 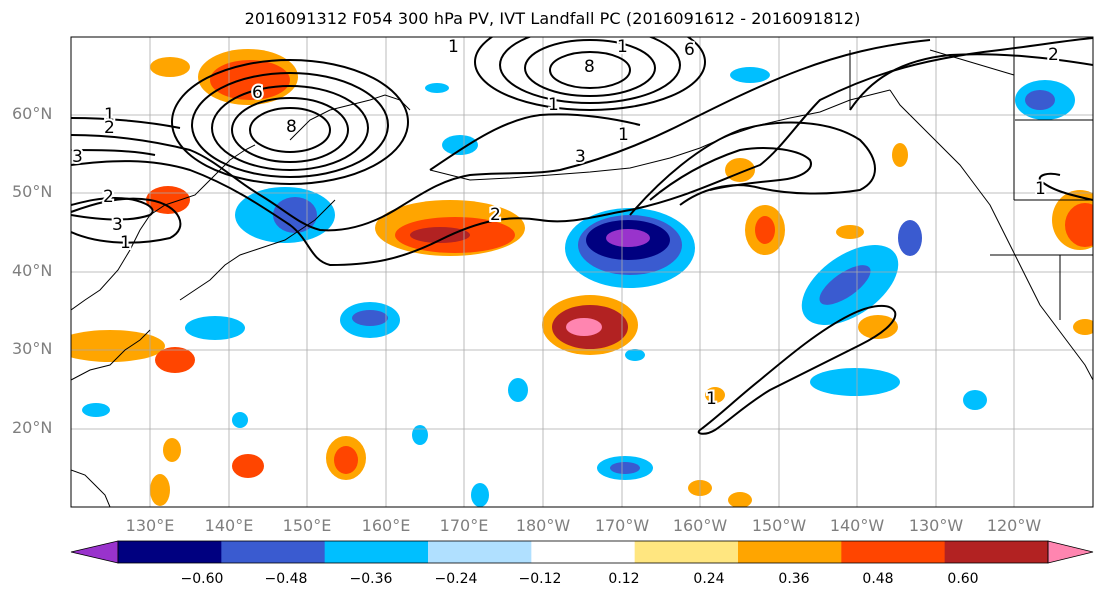 What do you see at coordinates (794, 579) in the screenshot?
I see `colorbar-tick-label: 0.36` at bounding box center [794, 579].